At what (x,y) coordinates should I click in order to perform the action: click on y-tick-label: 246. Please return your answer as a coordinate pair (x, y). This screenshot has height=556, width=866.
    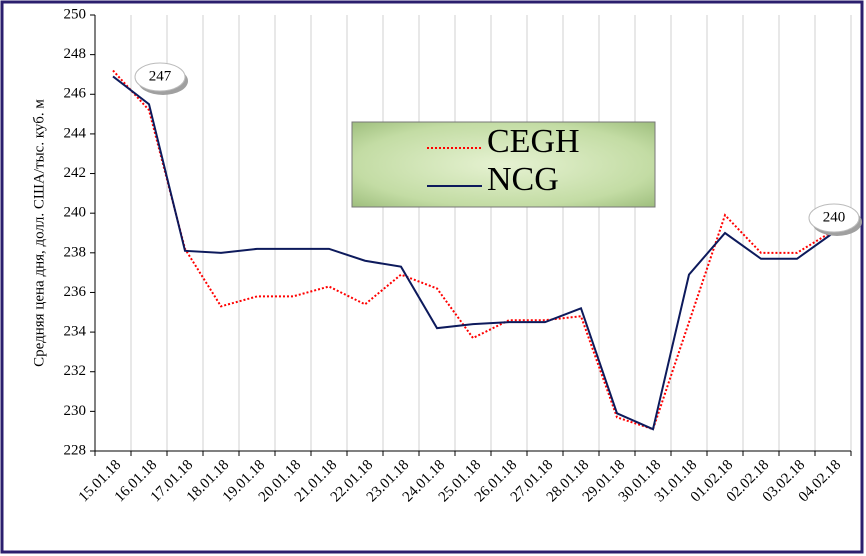
    Looking at the image, I should click on (75, 94).